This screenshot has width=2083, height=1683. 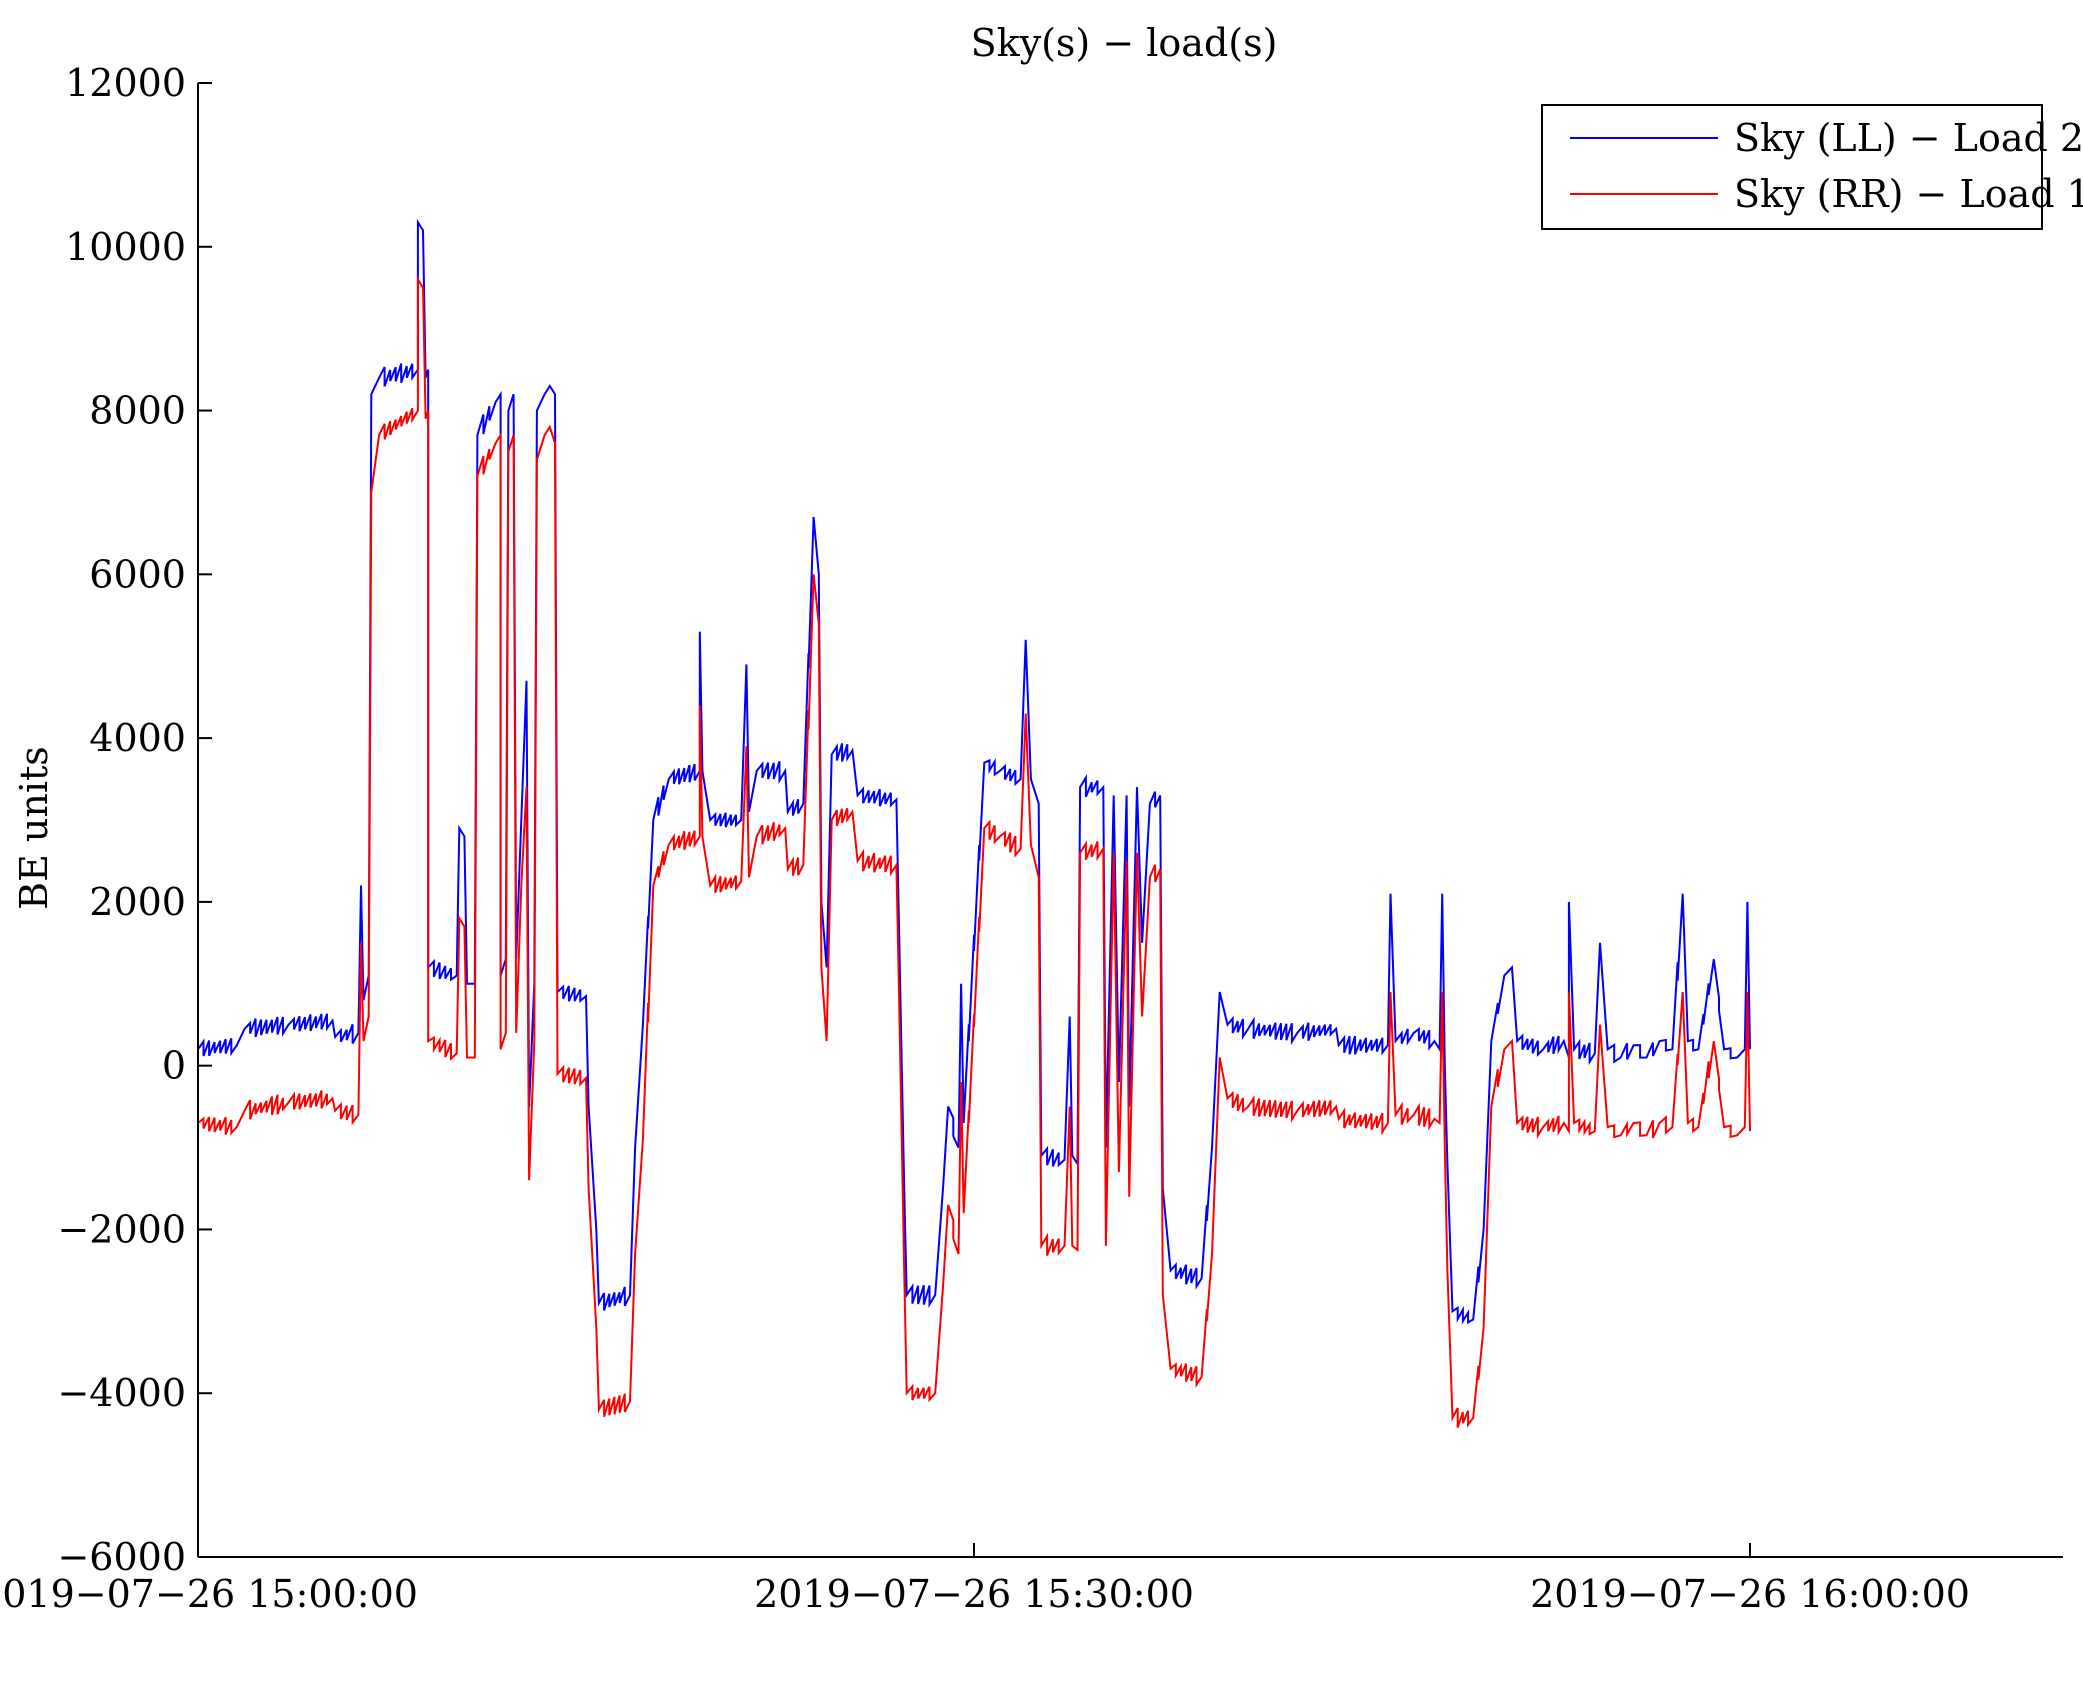 I want to click on legend: Sky (LL) − Load 2 Sky (RR) − Load 1, so click(x=1812, y=167).